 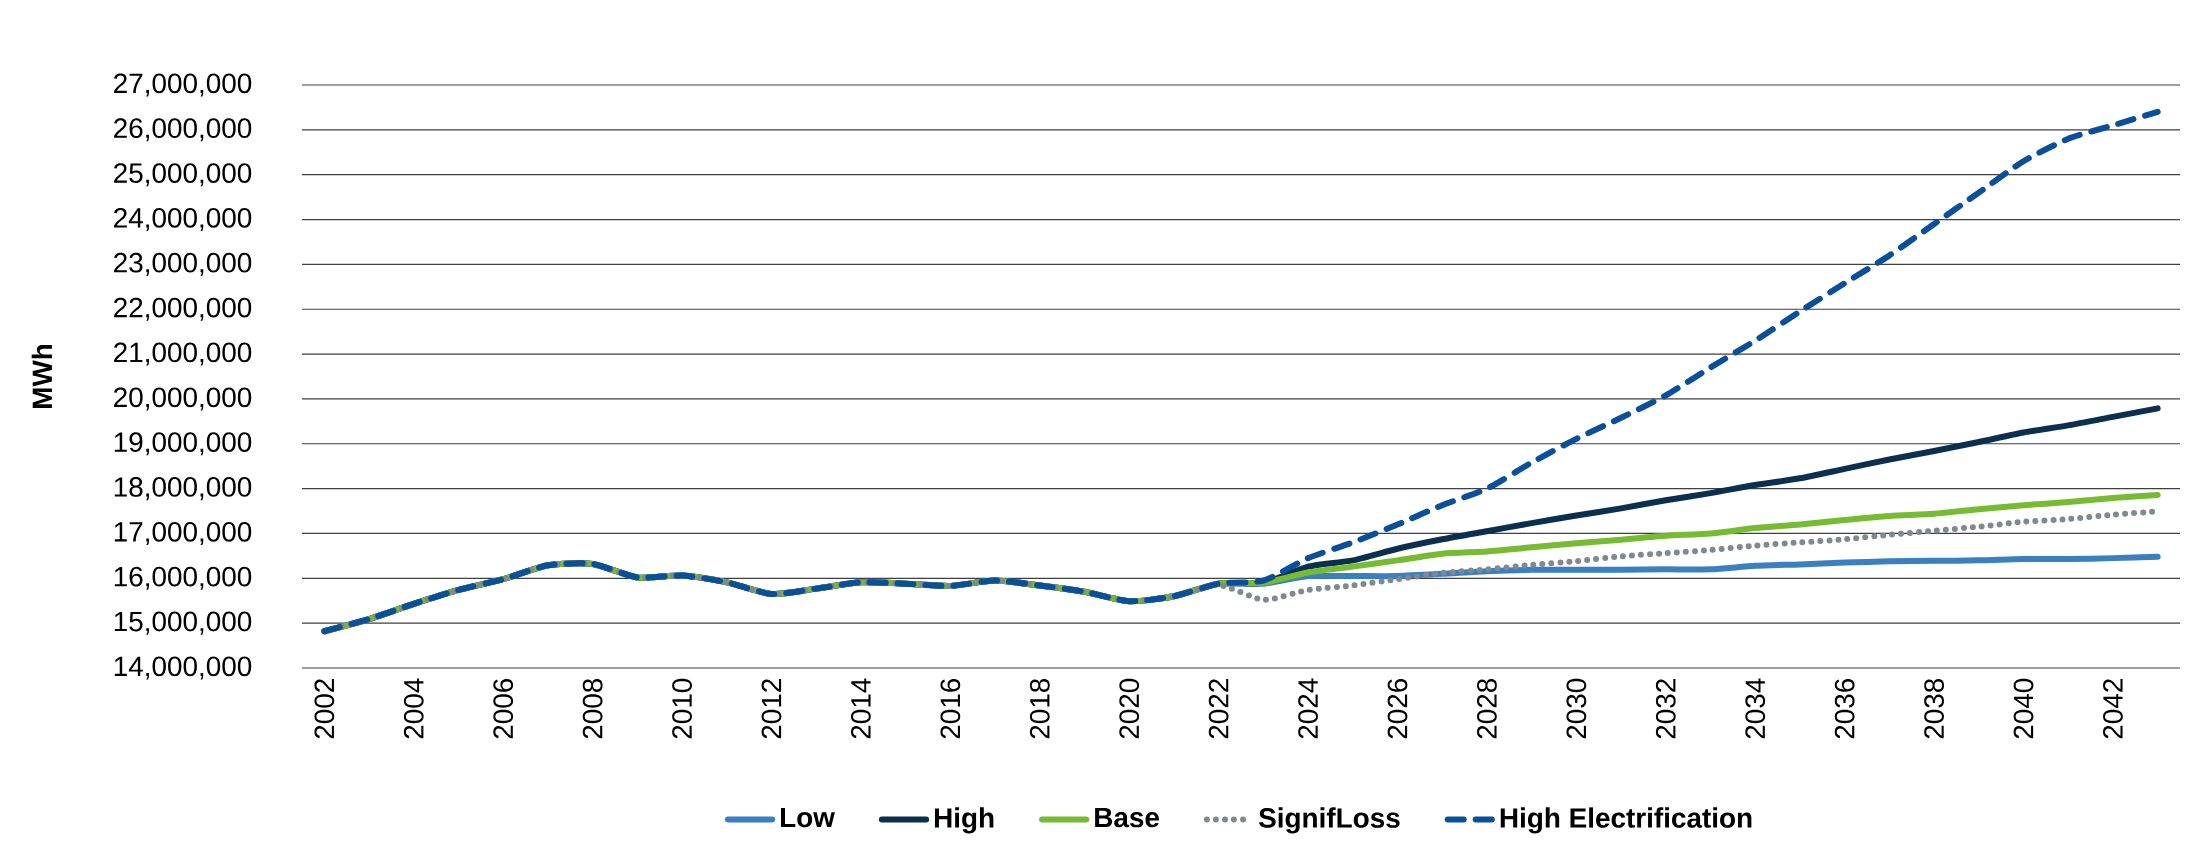 I want to click on y-tick-label: 20,000,000, so click(x=183, y=399).